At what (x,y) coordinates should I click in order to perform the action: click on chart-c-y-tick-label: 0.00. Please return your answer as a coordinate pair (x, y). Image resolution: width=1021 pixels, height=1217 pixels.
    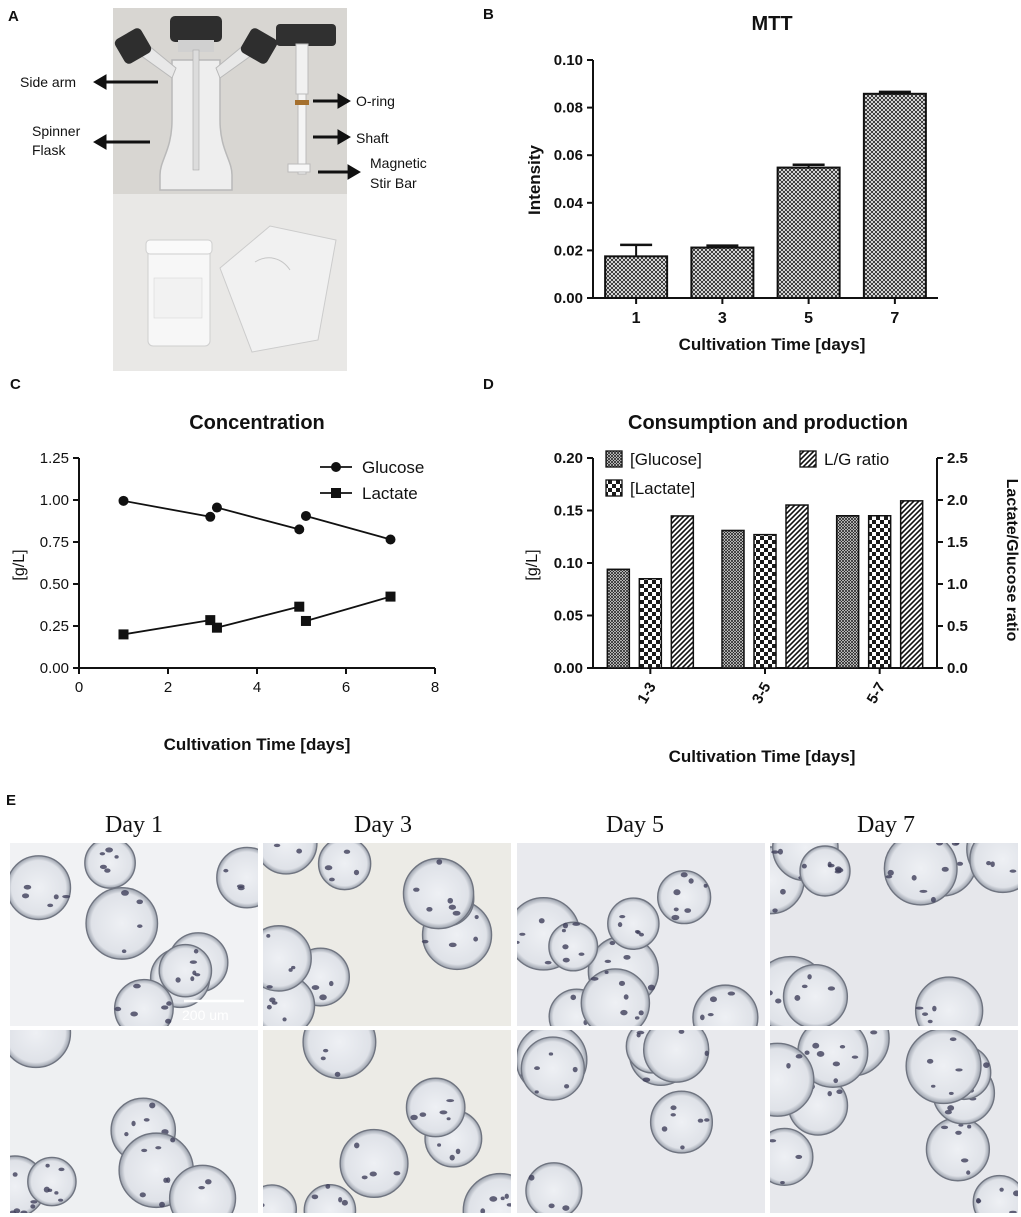
    Looking at the image, I should click on (54, 668).